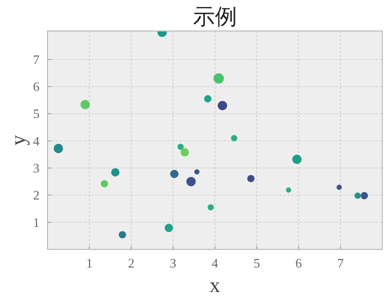 The width and height of the screenshot is (389, 301). I want to click on y-tick-label: 1, so click(36, 222).